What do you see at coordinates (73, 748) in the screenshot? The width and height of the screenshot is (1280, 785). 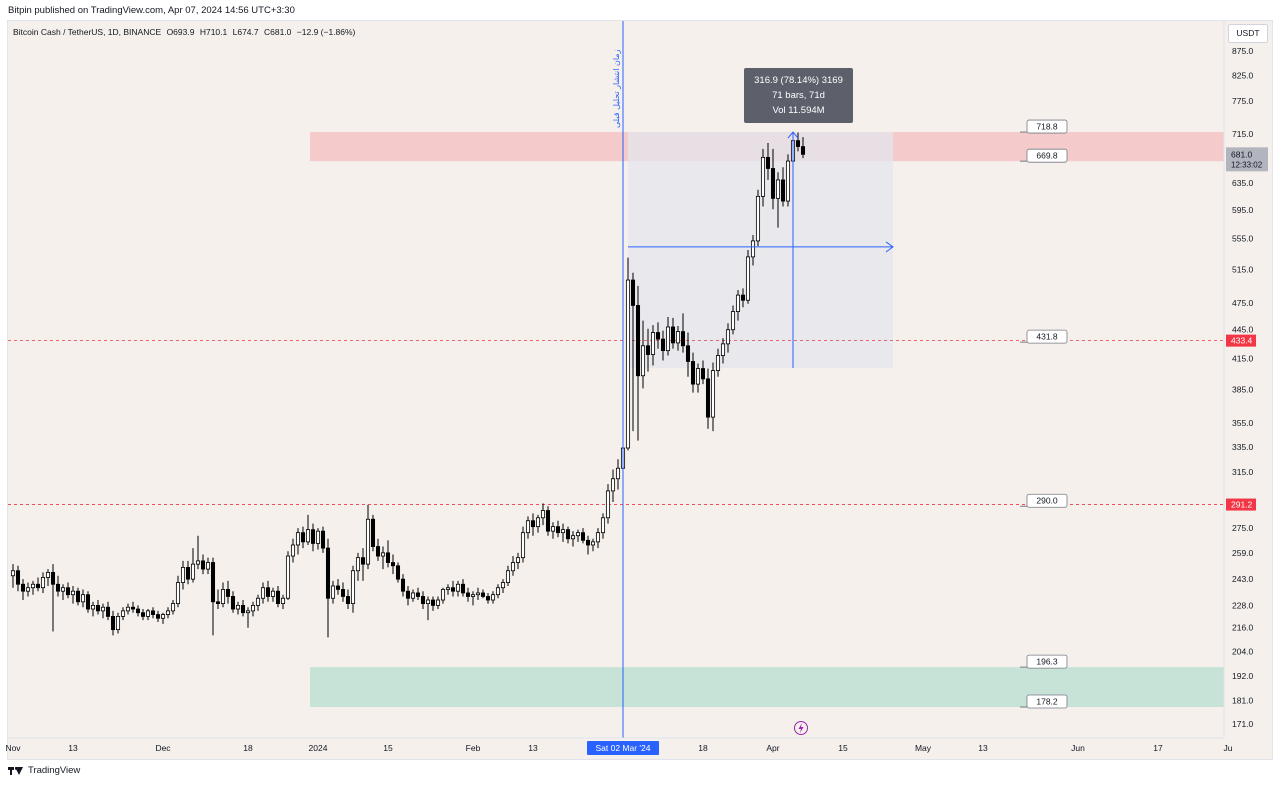 I see `x-tick-label: 13` at bounding box center [73, 748].